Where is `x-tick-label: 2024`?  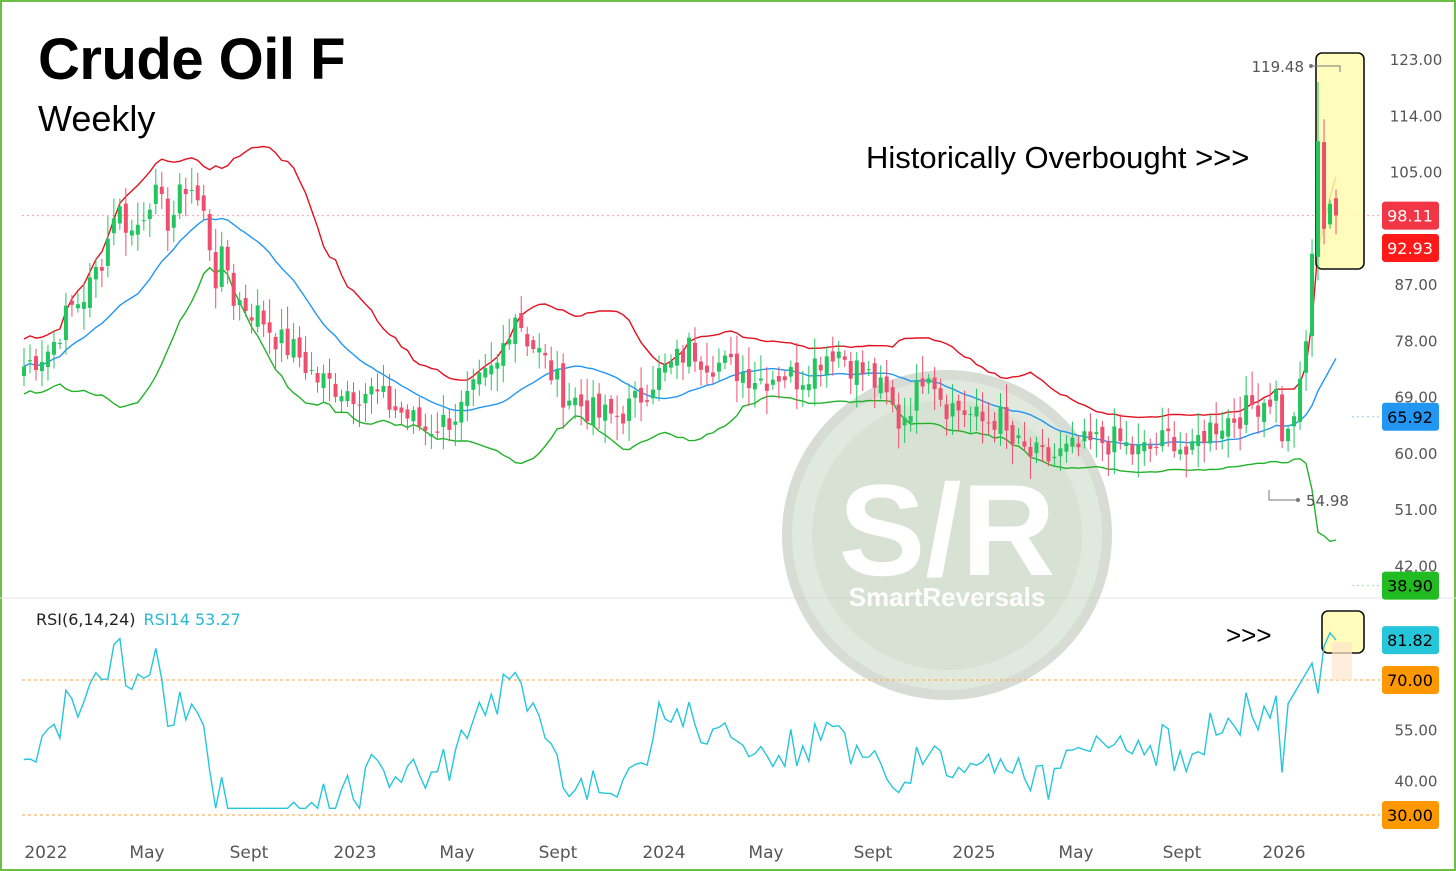
x-tick-label: 2024 is located at coordinates (663, 853).